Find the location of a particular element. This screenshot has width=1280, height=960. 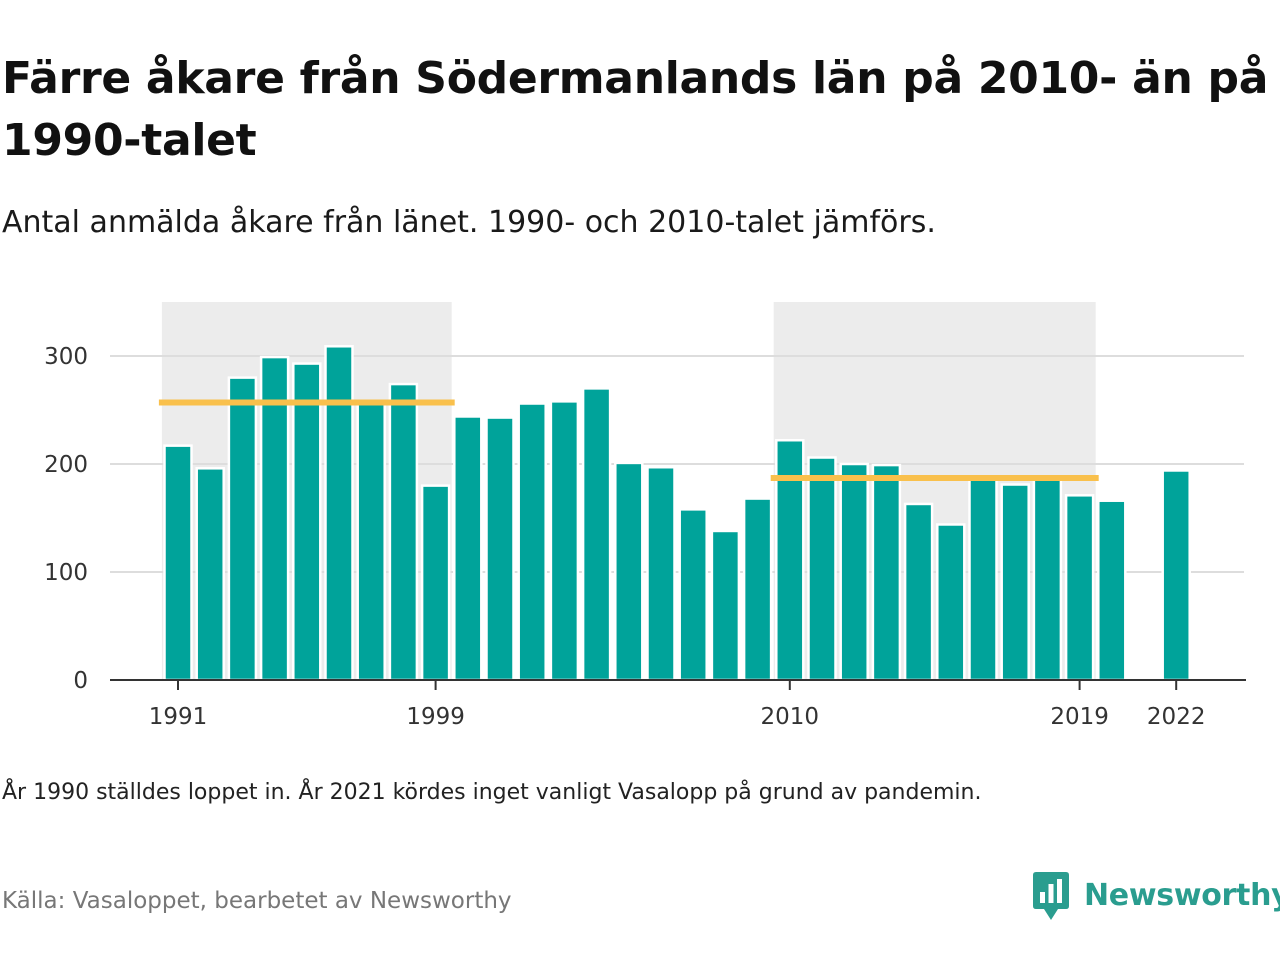

brand-name: Newsworthy is located at coordinates (1182, 895).